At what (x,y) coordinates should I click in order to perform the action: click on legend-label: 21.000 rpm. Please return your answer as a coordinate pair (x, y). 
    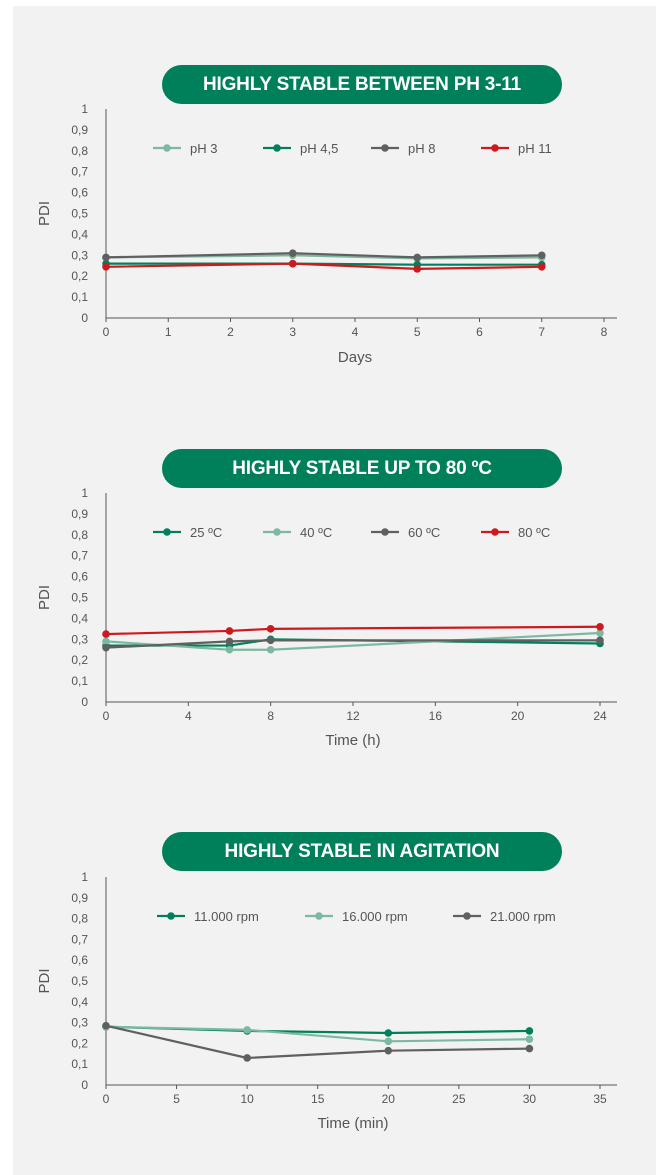
    Looking at the image, I should click on (523, 916).